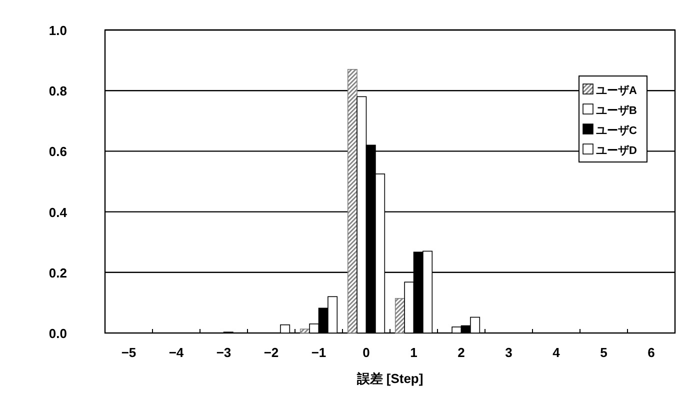 This screenshot has height=417, width=680. Describe the element at coordinates (271, 352) in the screenshot. I see `x-tick-label: −2` at that location.